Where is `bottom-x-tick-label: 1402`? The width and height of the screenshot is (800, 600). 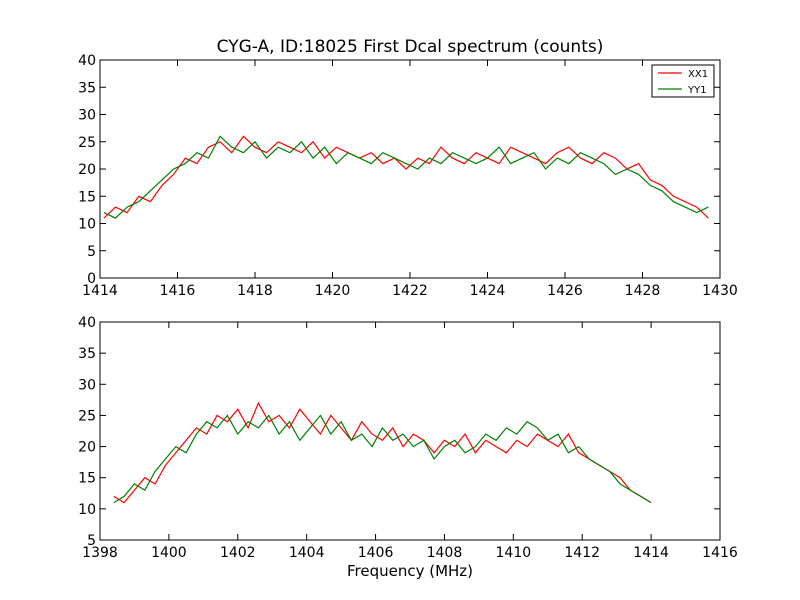
bottom-x-tick-label: 1402 is located at coordinates (238, 553).